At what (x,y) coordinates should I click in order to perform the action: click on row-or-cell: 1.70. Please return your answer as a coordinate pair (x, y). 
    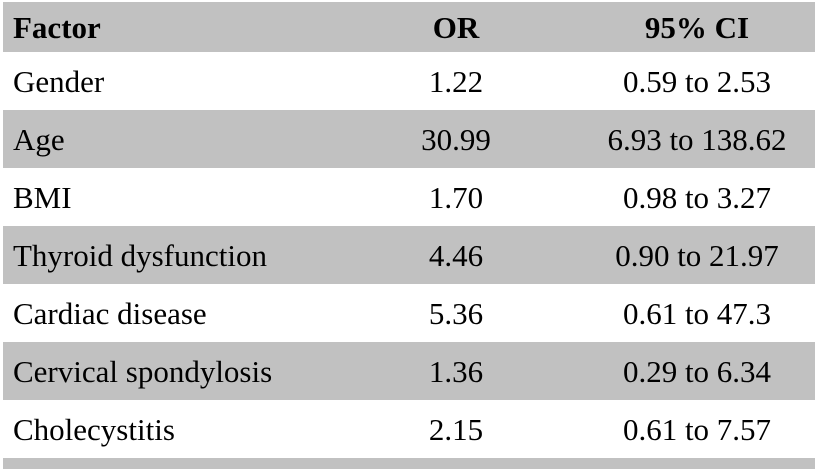
    Looking at the image, I should click on (456, 197).